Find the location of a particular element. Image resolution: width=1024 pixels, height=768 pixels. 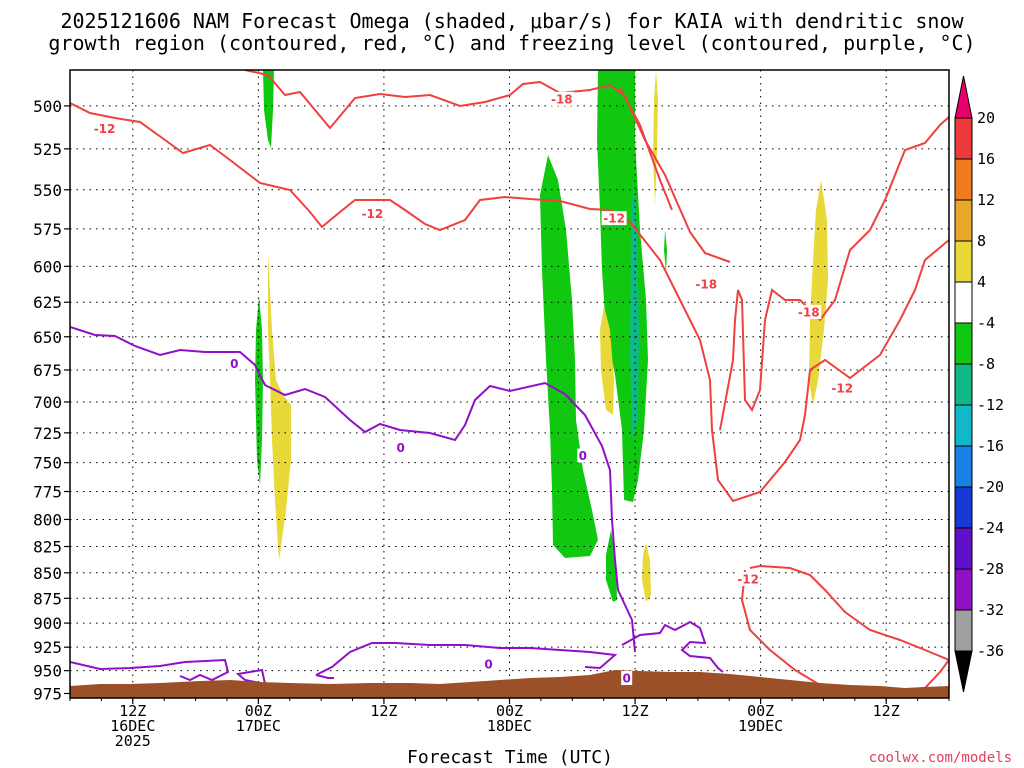

y-tick-label: 550 is located at coordinates (47, 190).